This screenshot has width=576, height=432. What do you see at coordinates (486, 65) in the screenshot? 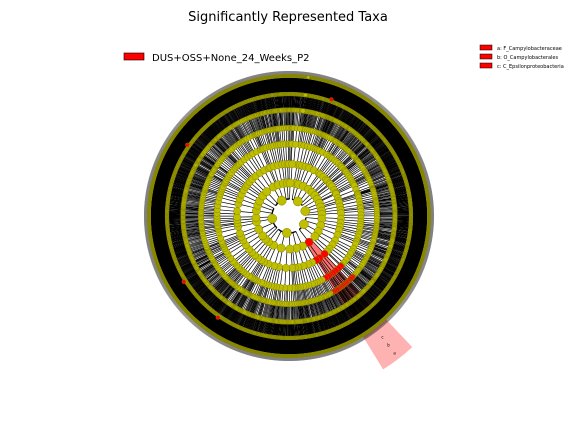
I see `taxa-legend-swatch-c` at bounding box center [486, 65].